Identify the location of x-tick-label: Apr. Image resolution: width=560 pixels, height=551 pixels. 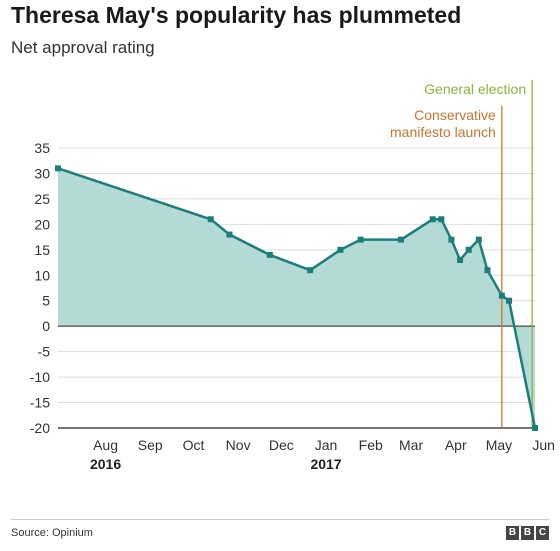
(456, 445).